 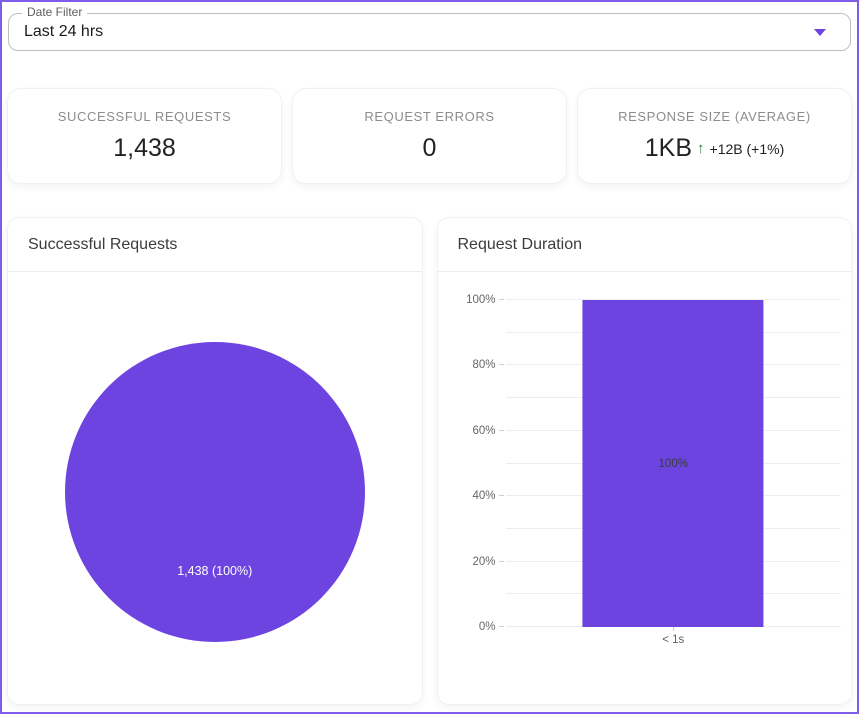 I want to click on stat-value: 1KB, so click(x=668, y=148).